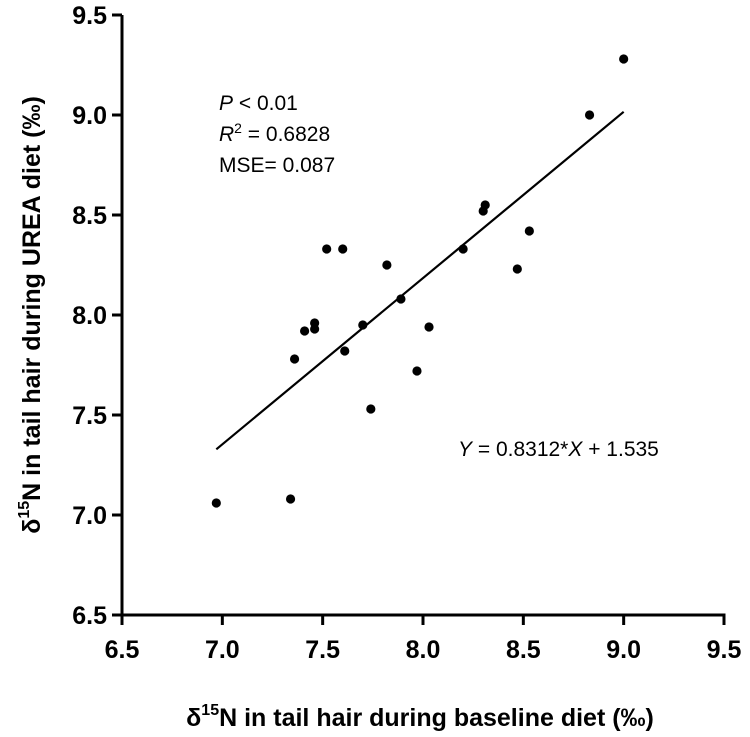  I want to click on eq-mid: = 0.8312*, so click(520, 449).